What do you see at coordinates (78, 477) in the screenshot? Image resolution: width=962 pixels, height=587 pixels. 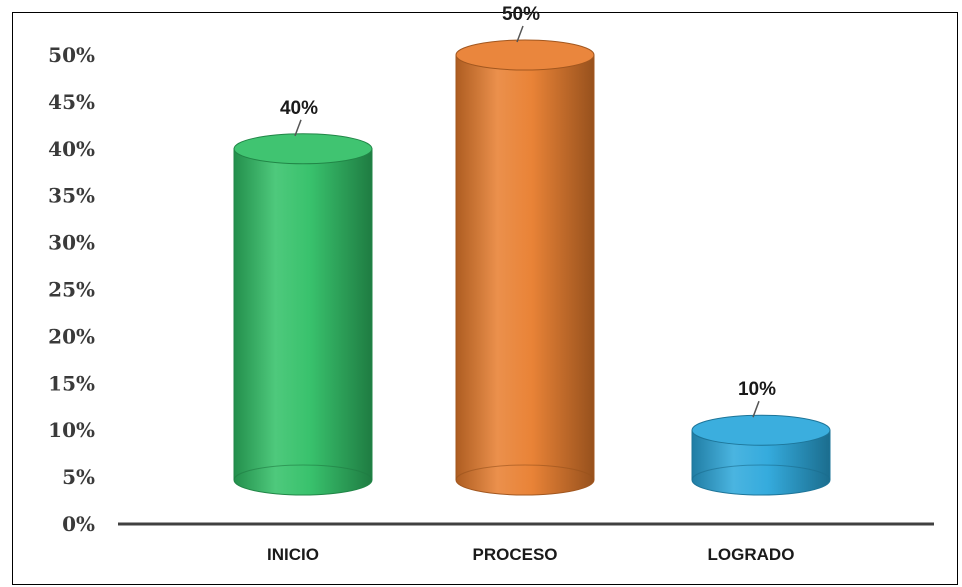 I see `y-tick-label: 5%` at bounding box center [78, 477].